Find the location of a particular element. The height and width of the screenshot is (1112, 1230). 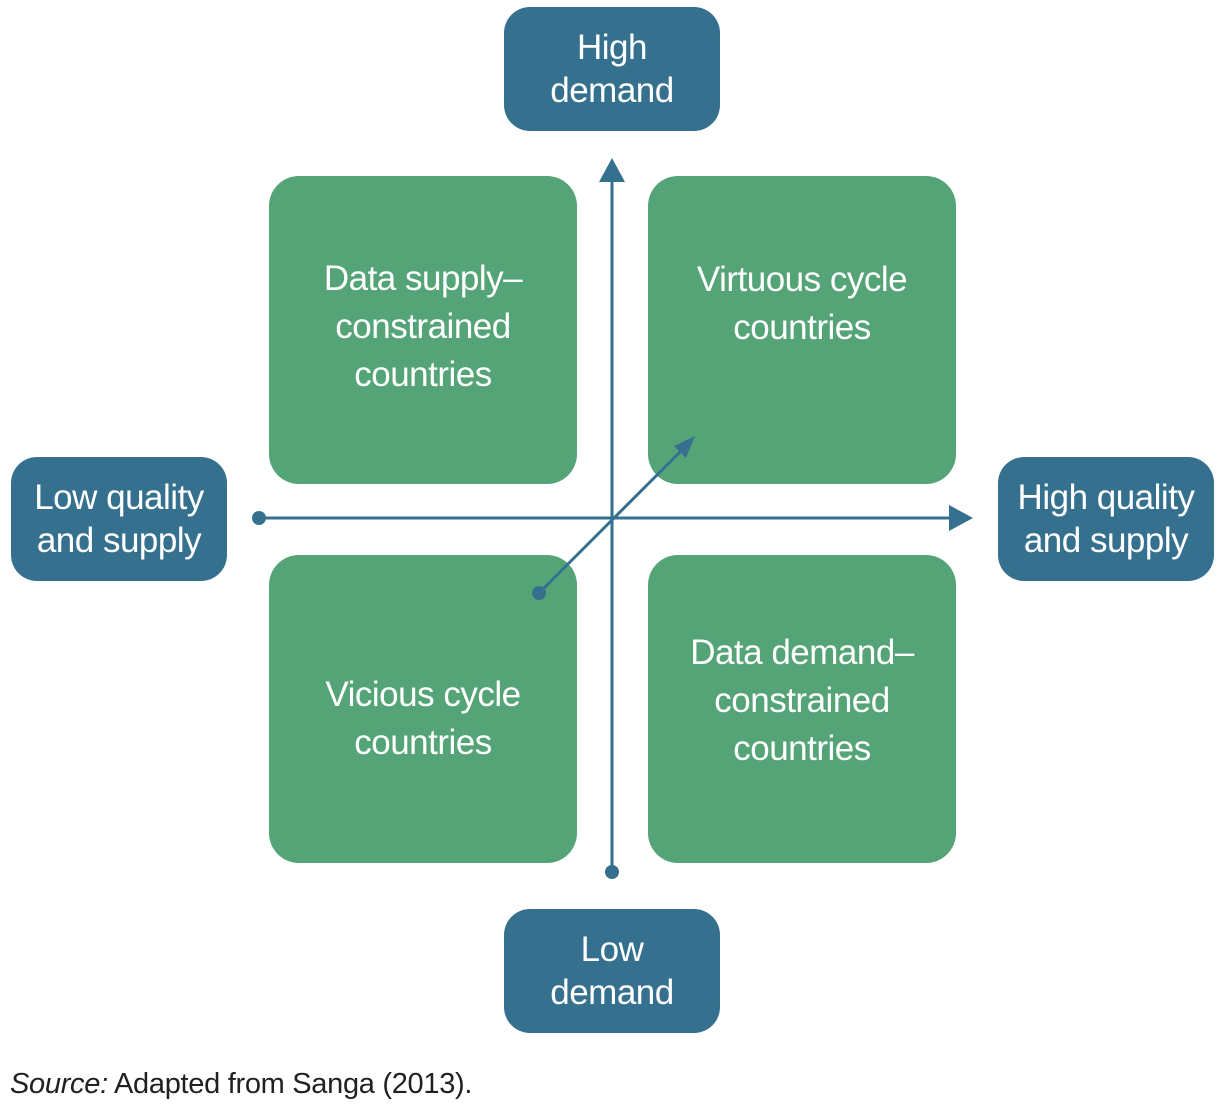

quadrant-label-line: Vicious cycle is located at coordinates (423, 694).